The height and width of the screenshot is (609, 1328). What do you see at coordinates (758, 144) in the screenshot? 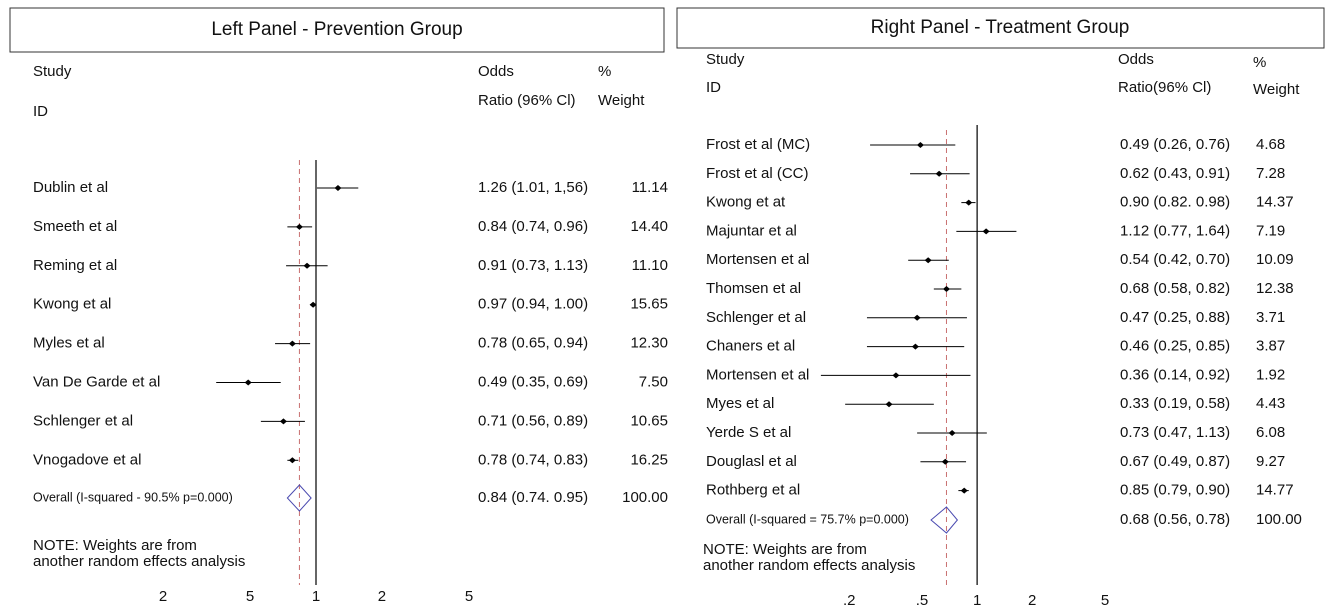
I see `study-name: Frost et al (MC)` at bounding box center [758, 144].